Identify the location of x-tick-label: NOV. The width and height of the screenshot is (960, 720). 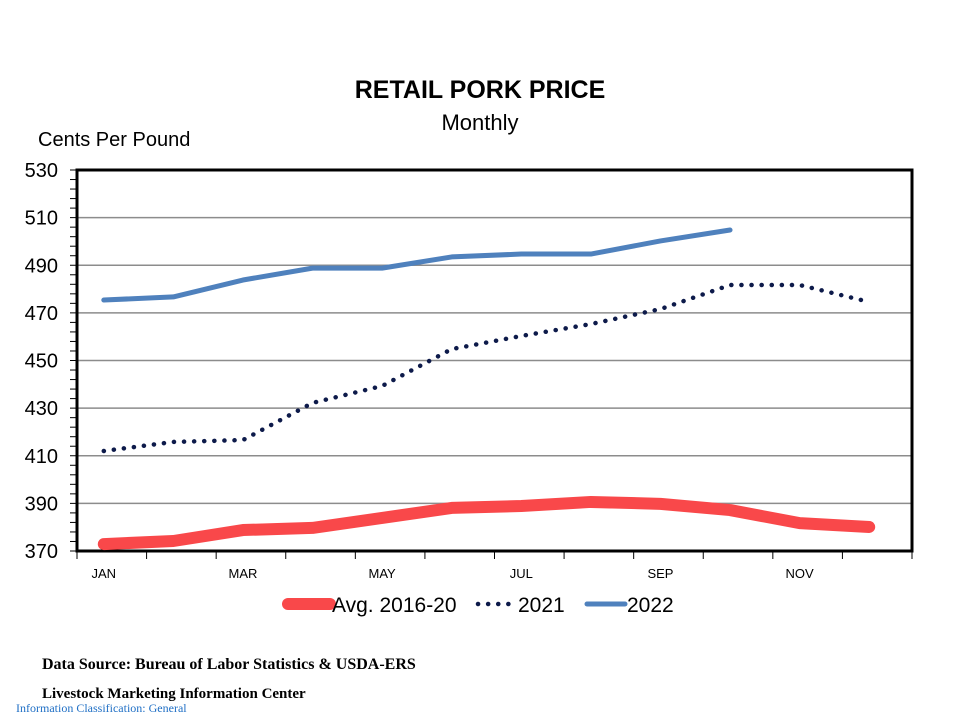
(800, 573).